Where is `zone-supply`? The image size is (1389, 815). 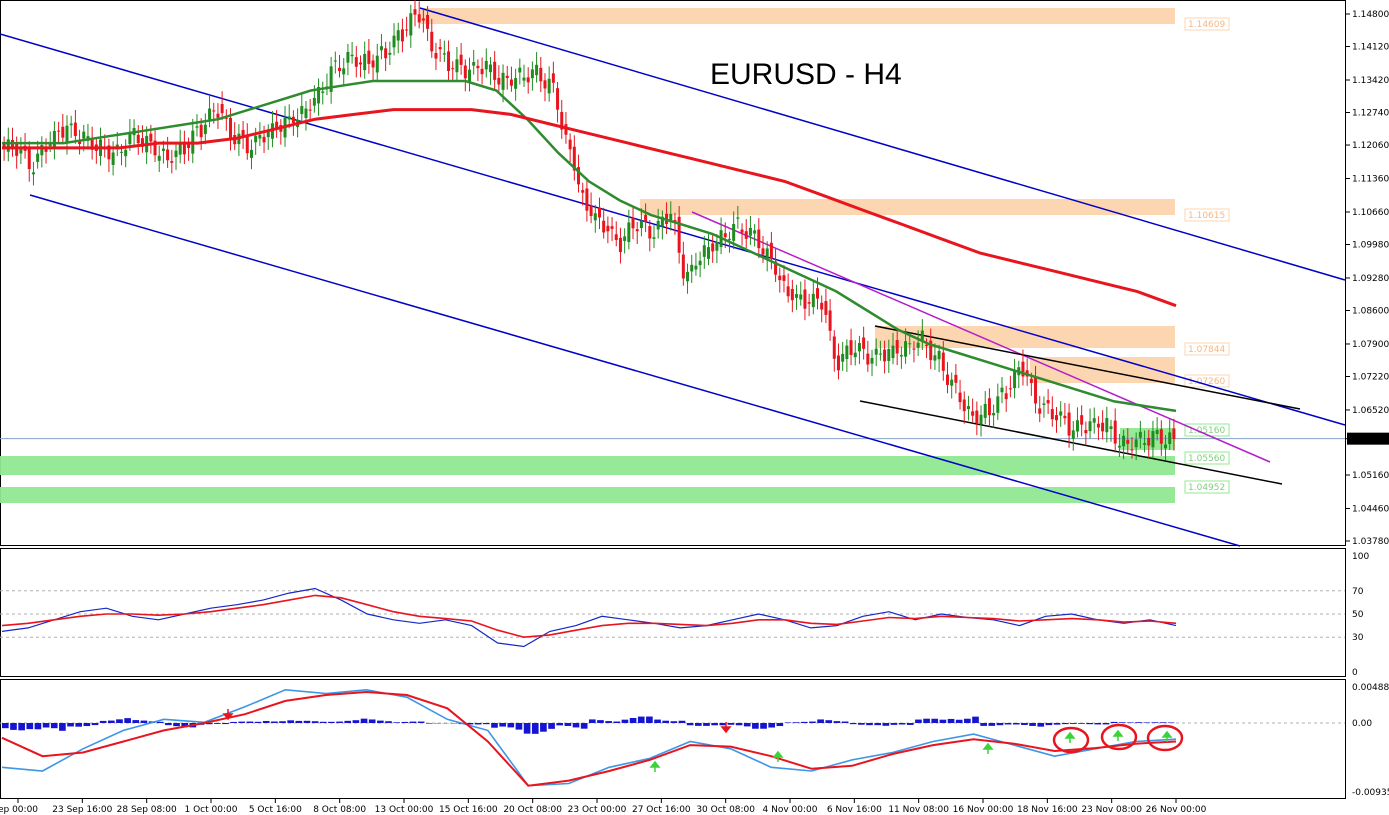 zone-supply is located at coordinates (1025, 337).